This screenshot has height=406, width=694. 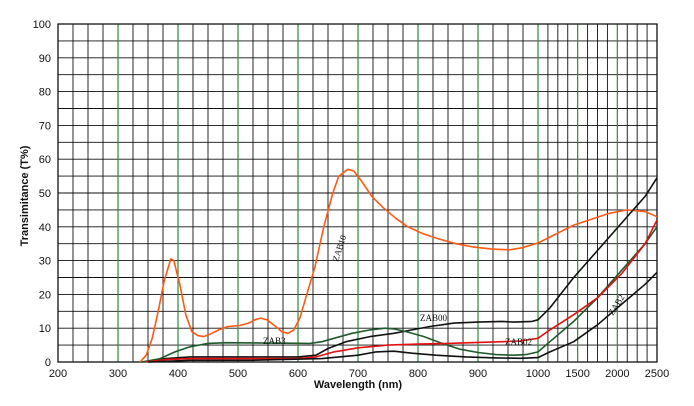 I want to click on x-tick-label: 2000, so click(x=617, y=374).